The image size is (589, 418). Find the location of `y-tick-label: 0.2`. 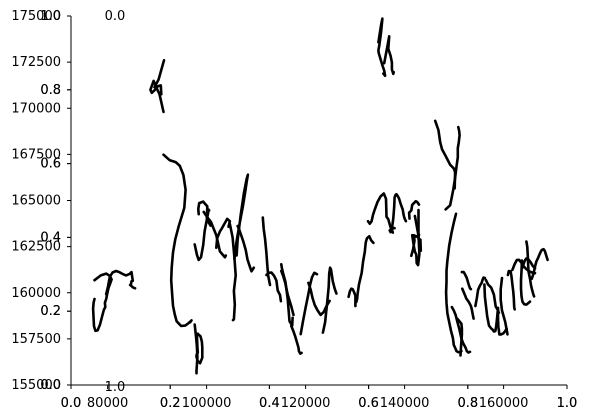

y-tick-label: 0.2 is located at coordinates (50, 311).